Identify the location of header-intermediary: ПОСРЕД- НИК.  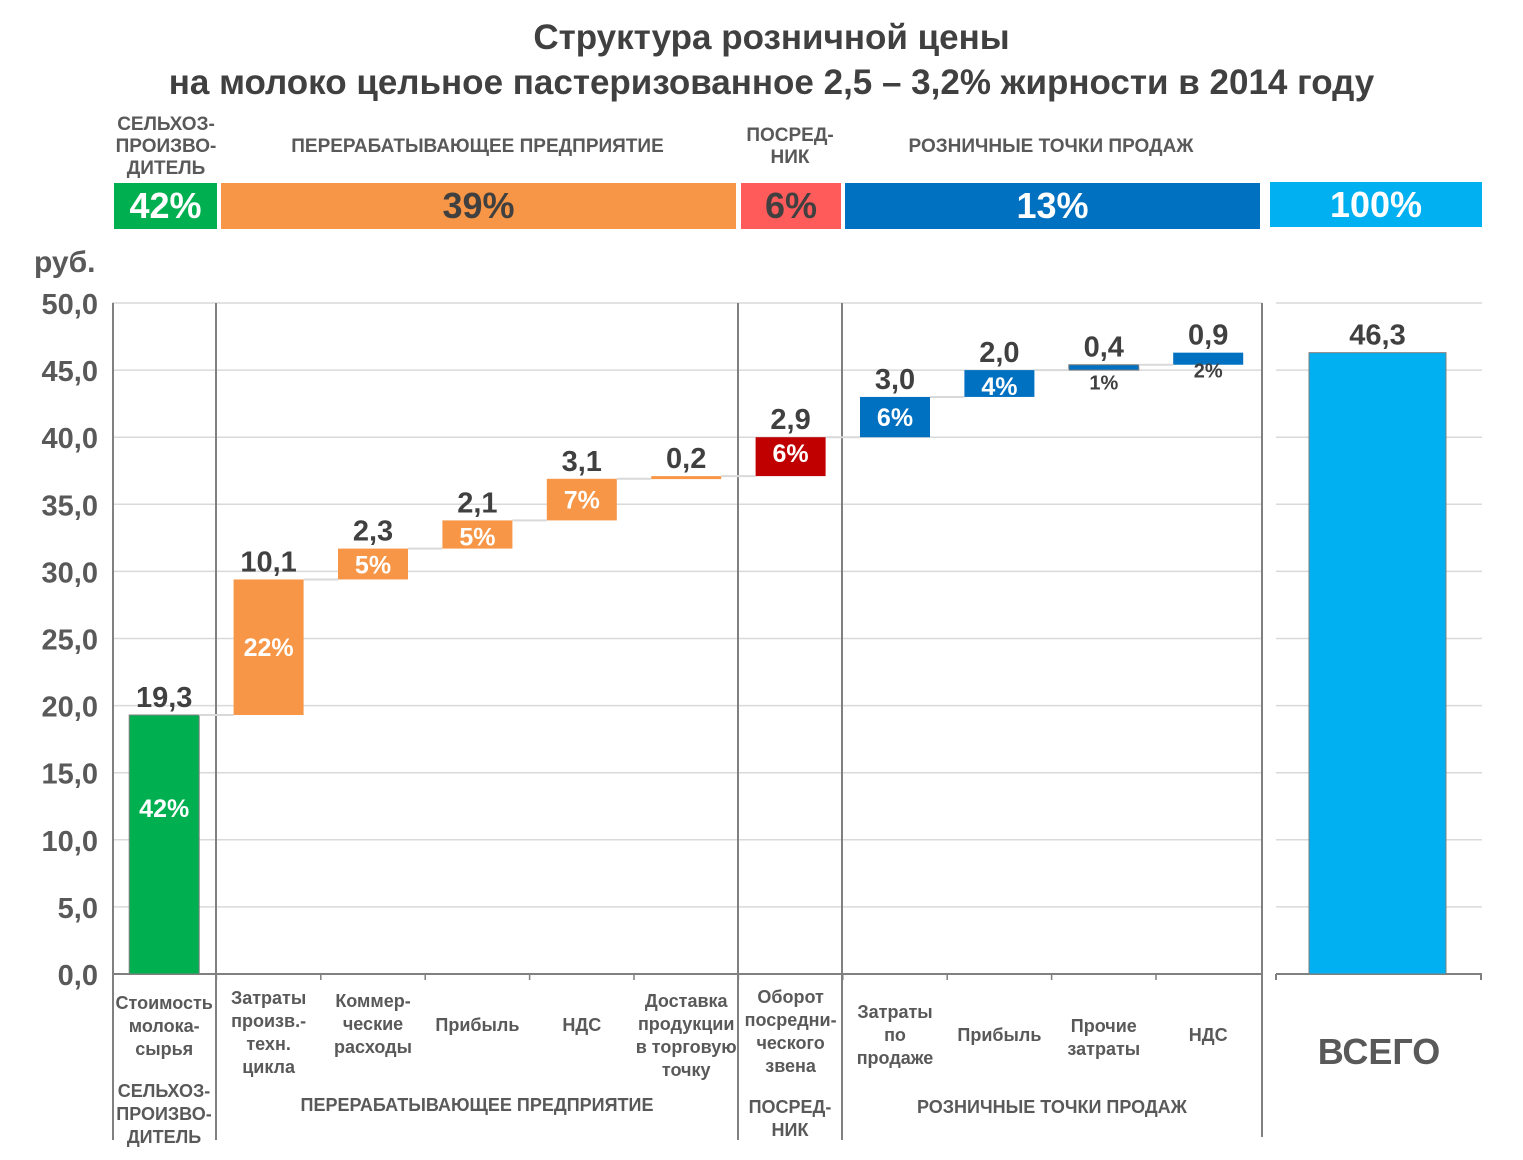
(790, 146).